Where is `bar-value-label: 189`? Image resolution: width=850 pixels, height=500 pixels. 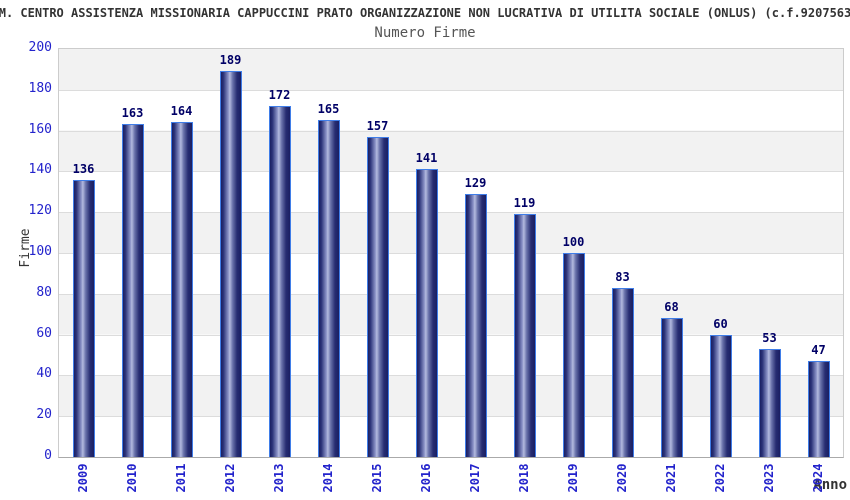 bar-value-label: 189 is located at coordinates (230, 60).